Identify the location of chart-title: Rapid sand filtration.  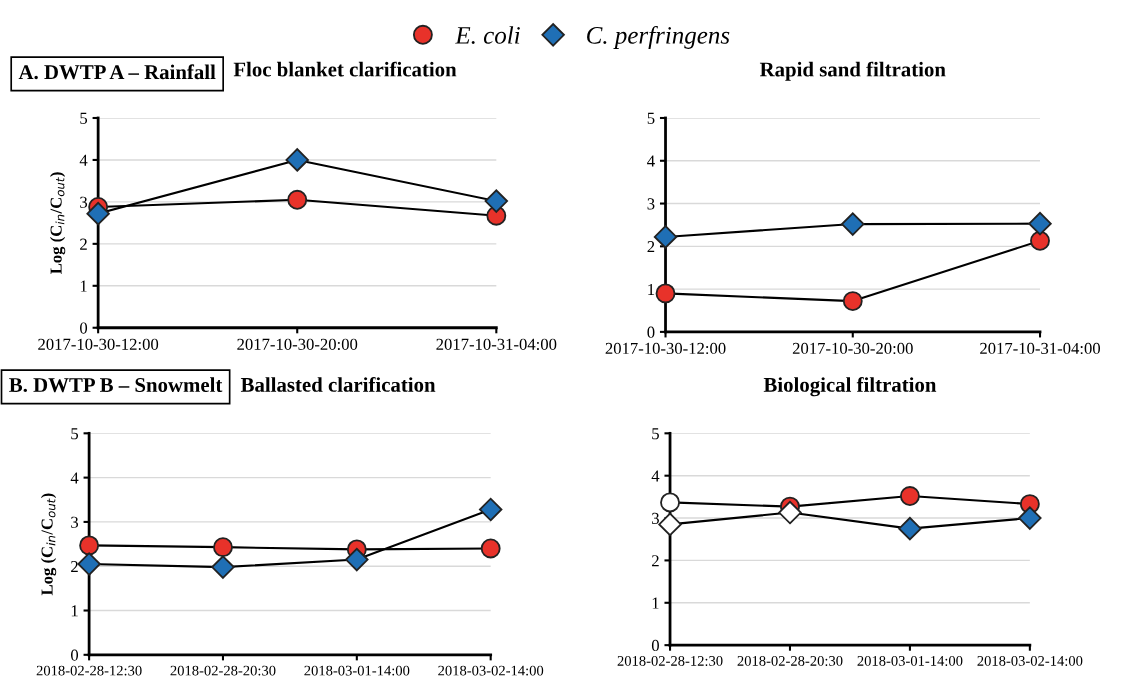
(852, 71).